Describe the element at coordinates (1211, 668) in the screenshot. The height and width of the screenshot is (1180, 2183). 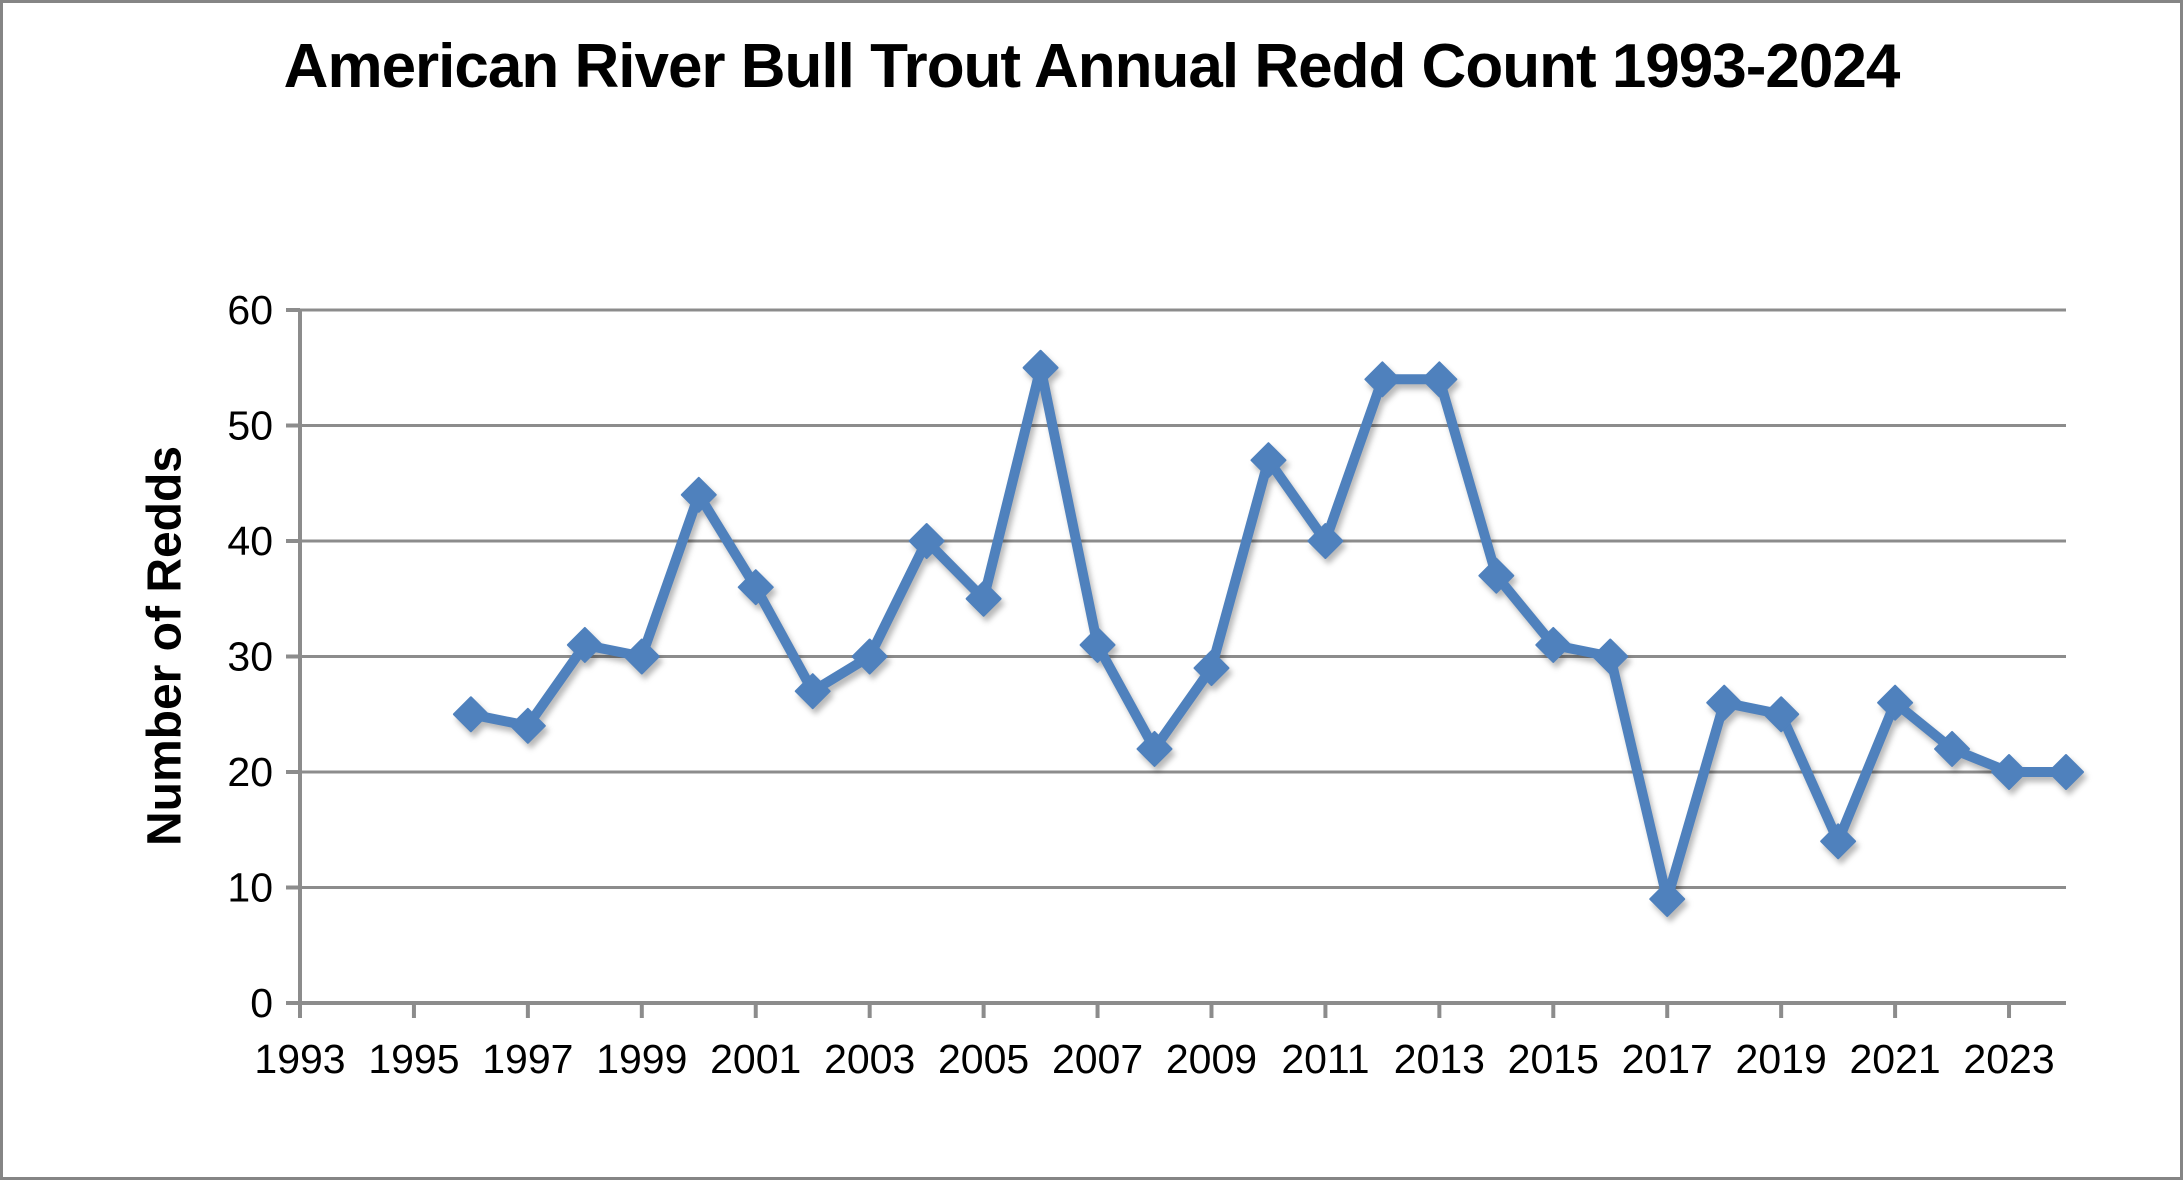
I see `data-point-2009` at that location.